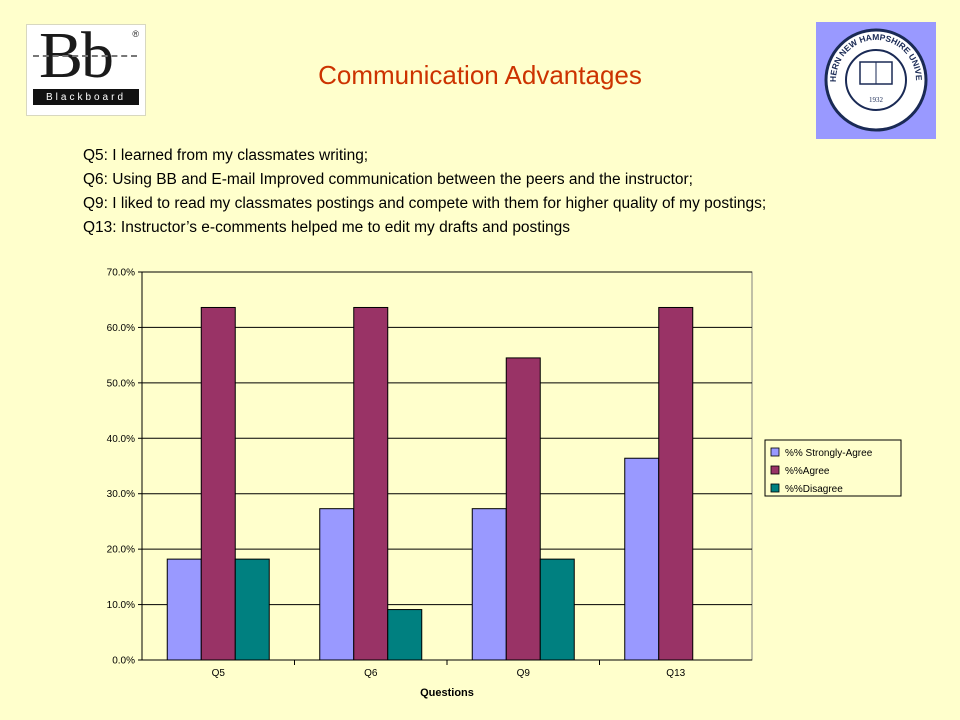 The image size is (960, 720). Describe the element at coordinates (121, 439) in the screenshot. I see `y-tick-label: 40.0%` at that location.